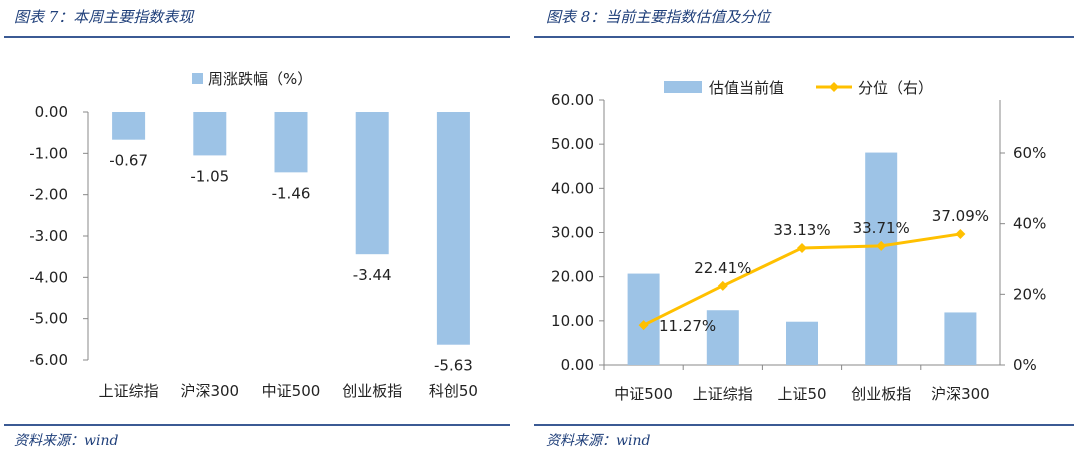 Image resolution: width=1080 pixels, height=455 pixels. What do you see at coordinates (48, 153) in the screenshot?
I see `y-tick-label: -1.00` at bounding box center [48, 153].